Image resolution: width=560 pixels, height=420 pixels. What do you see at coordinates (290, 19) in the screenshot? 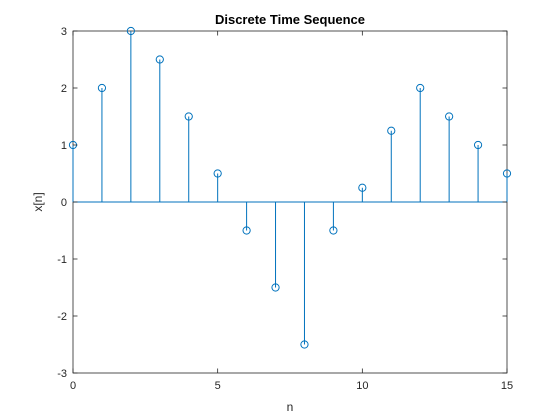
I see `chart-title: Discrete Time Sequence` at bounding box center [290, 19].